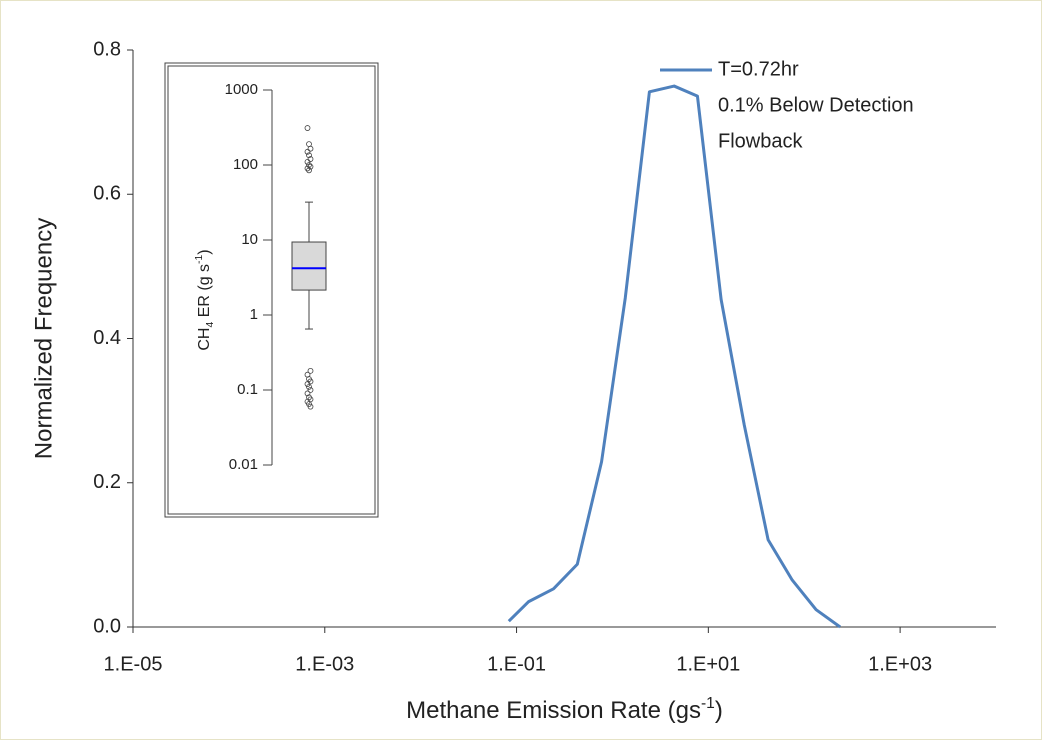  Describe the element at coordinates (708, 664) in the screenshot. I see `x-tick-label: 1.E+01` at that location.